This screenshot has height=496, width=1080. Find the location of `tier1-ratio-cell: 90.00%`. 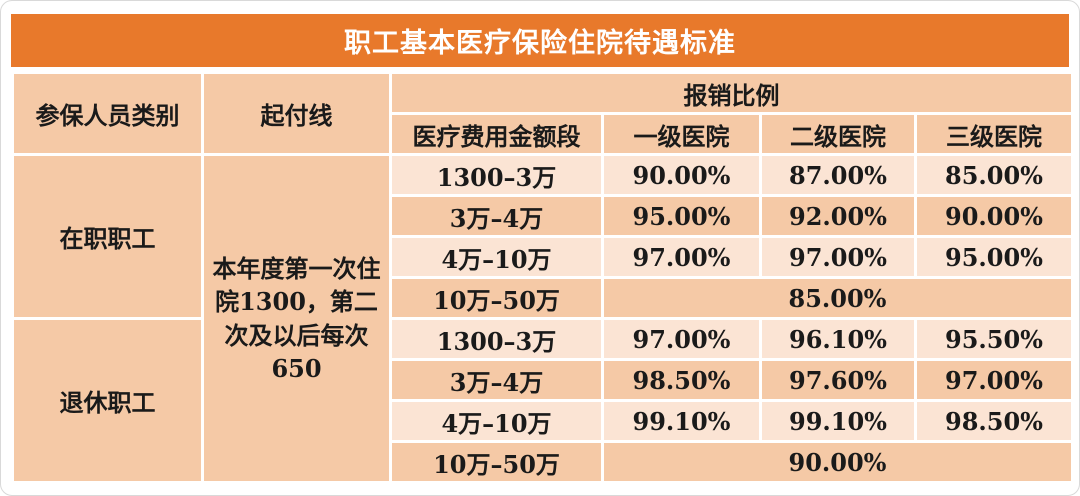

tier1-ratio-cell: 90.00% is located at coordinates (681, 175).